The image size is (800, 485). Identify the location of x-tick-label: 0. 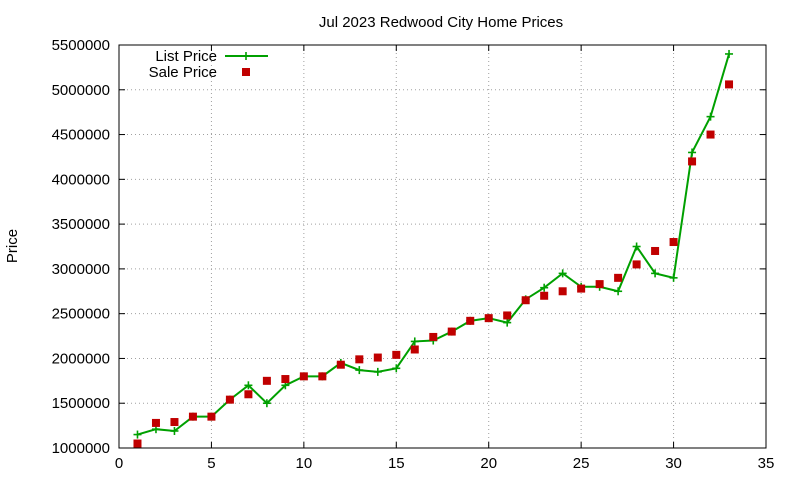
(119, 463).